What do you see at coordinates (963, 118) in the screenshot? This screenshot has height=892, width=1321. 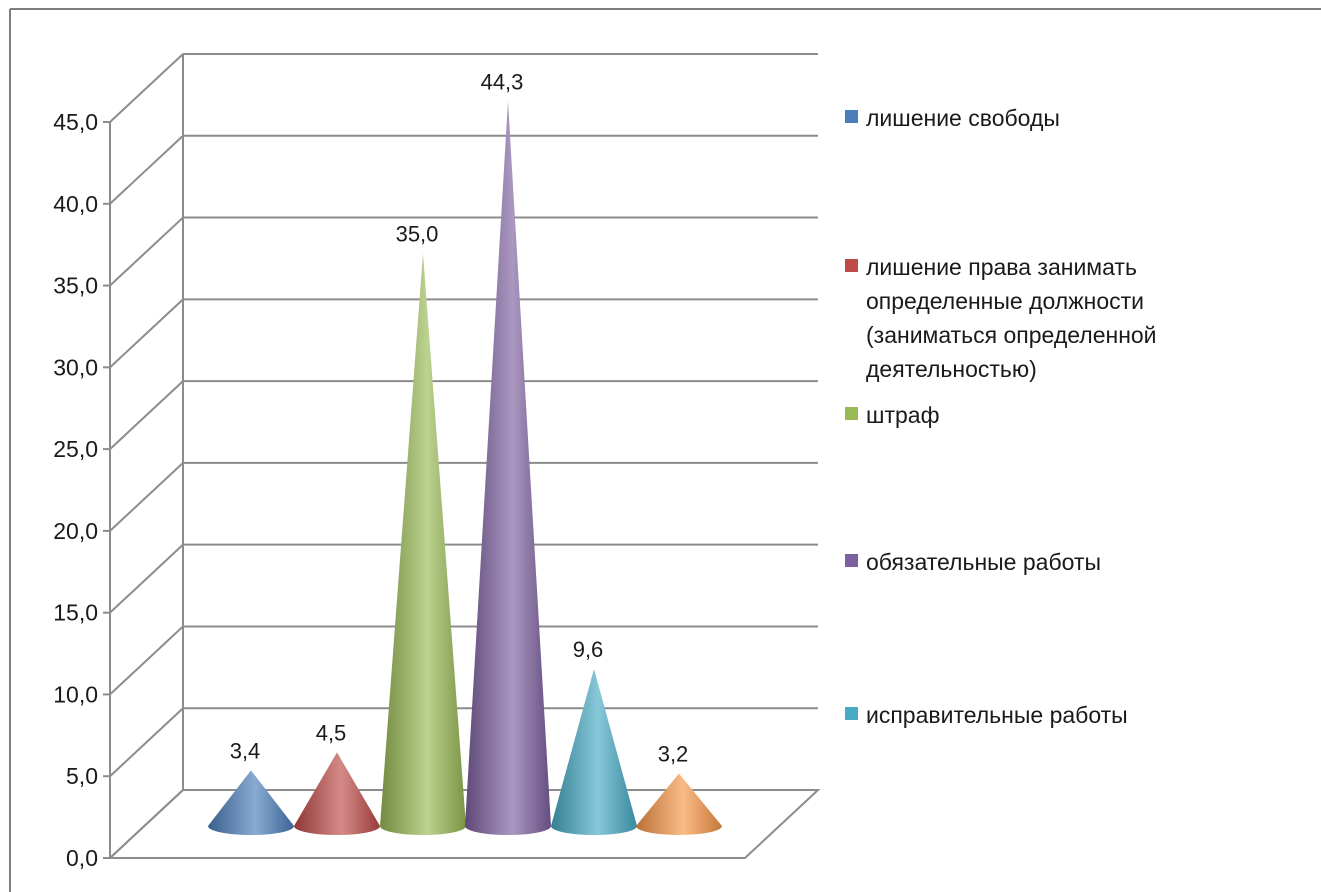 I see `legend-label: лишение свободы` at bounding box center [963, 118].